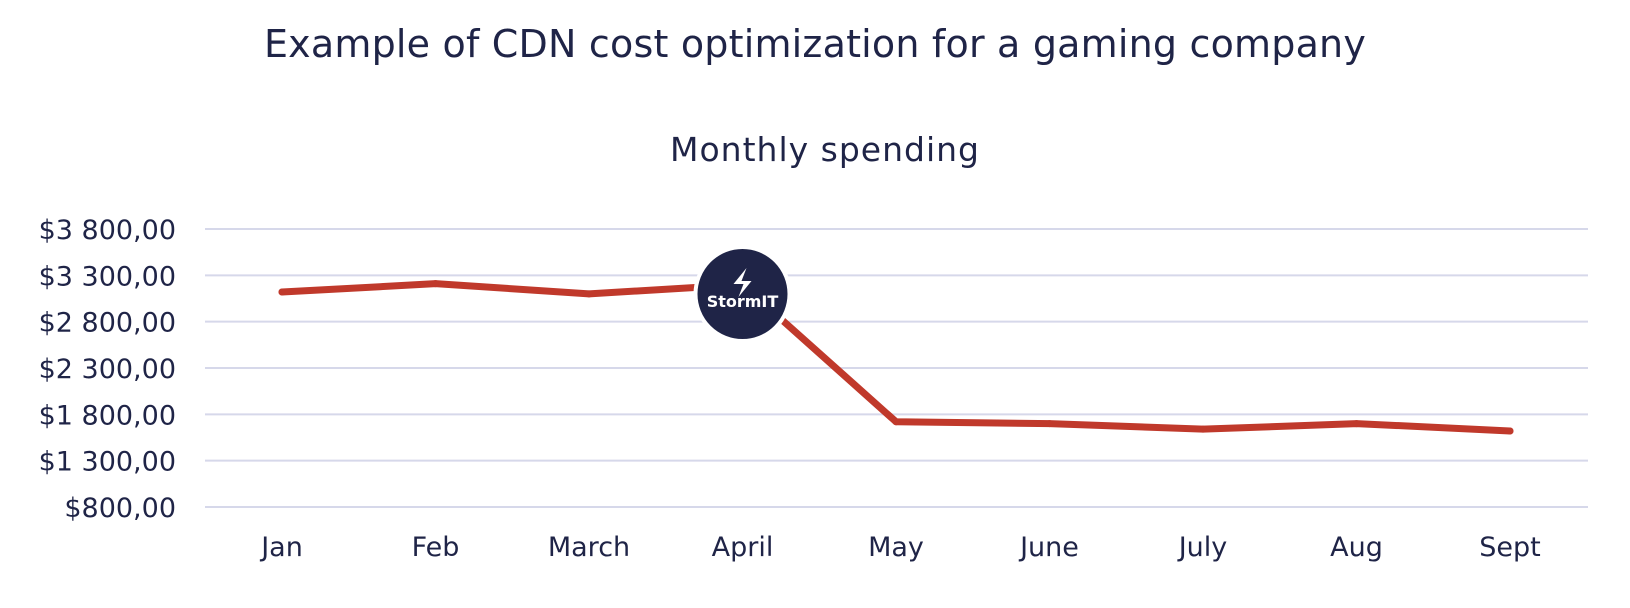 This screenshot has width=1630, height=608. Describe the element at coordinates (896, 547) in the screenshot. I see `x-tick-label: May` at that location.